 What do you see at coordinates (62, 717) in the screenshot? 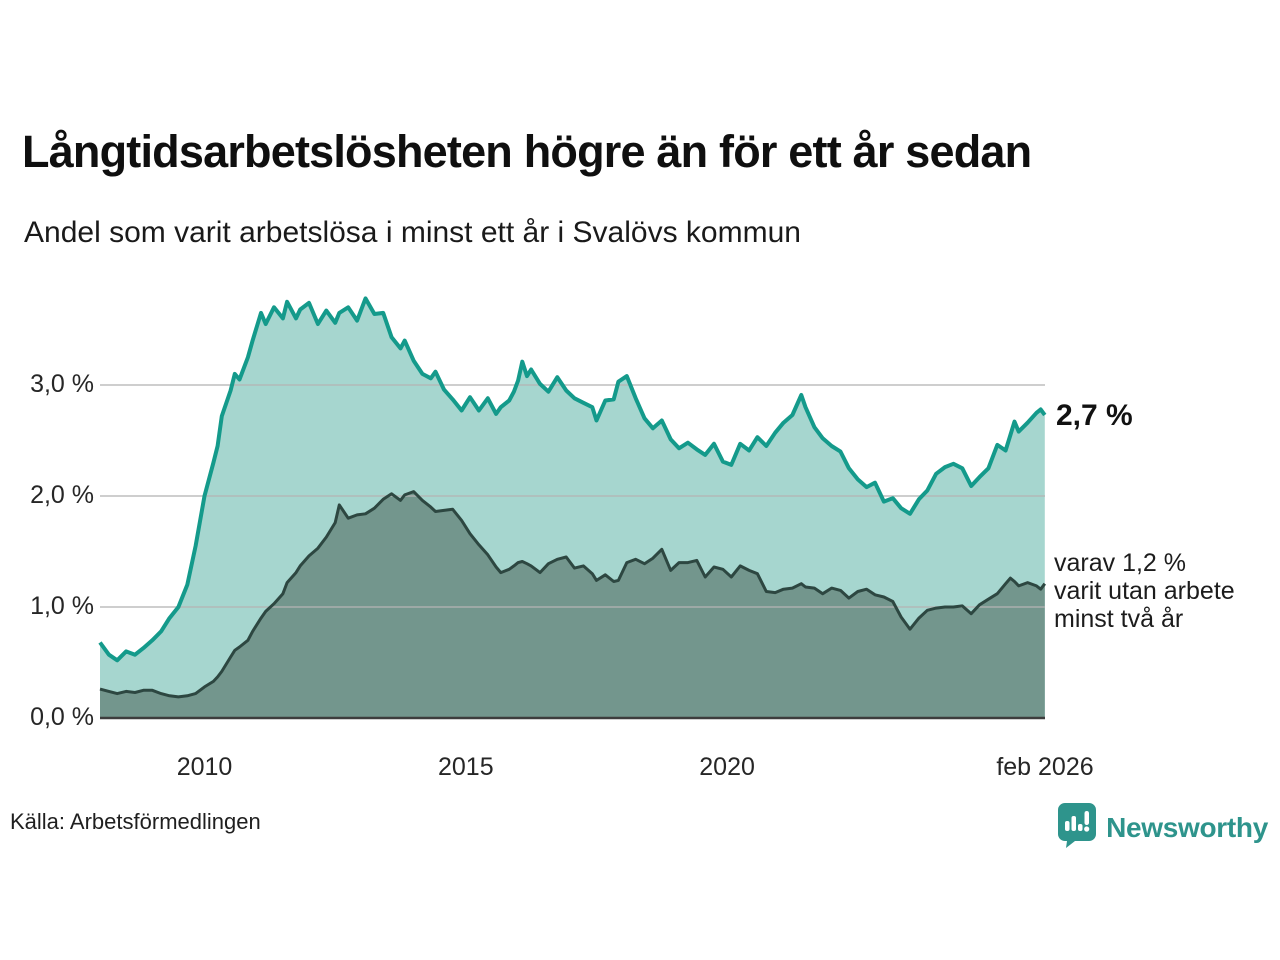
I see `y-axis-tick-0,0 %: 0,0 %` at bounding box center [62, 717].